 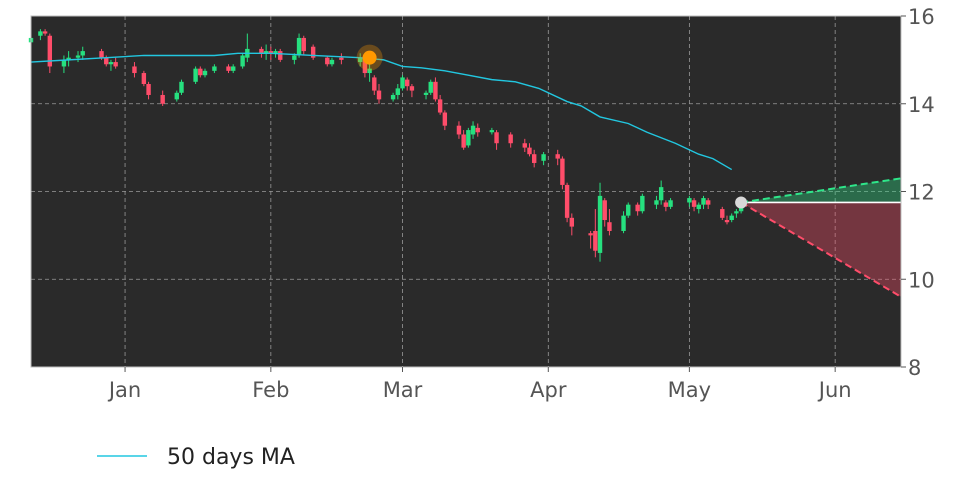 What do you see at coordinates (821, 237) in the screenshot?
I see `forecast-cone` at bounding box center [821, 237].